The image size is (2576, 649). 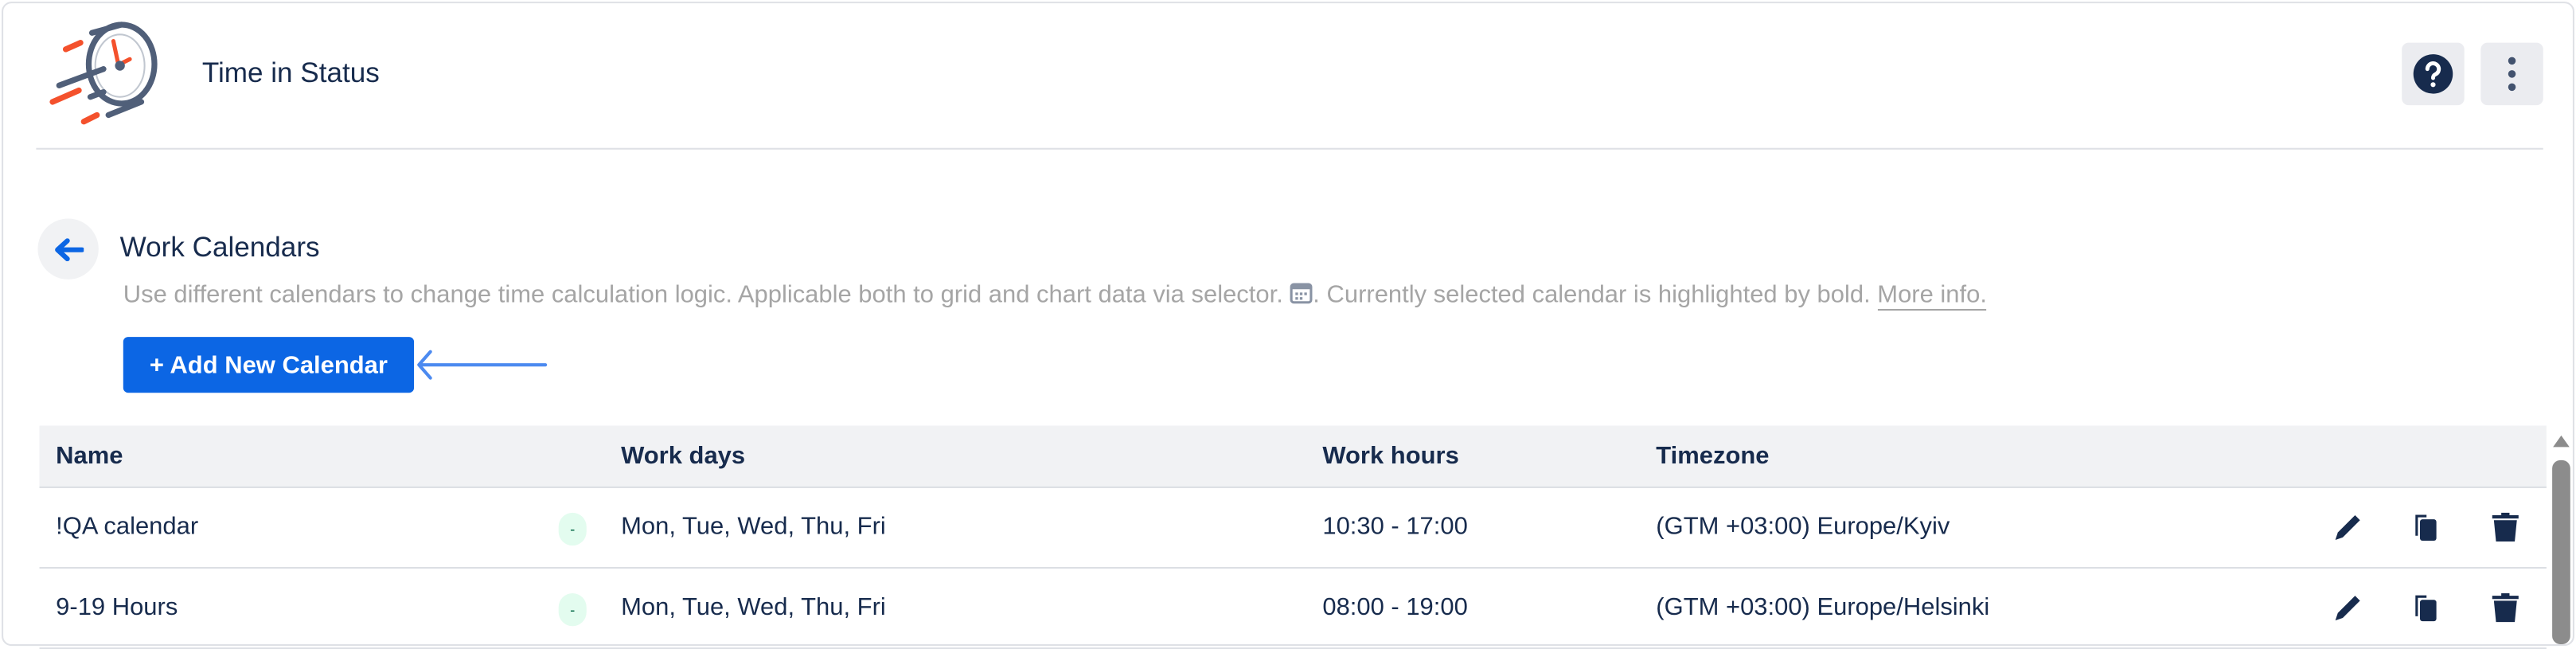 What do you see at coordinates (1932, 295) in the screenshot?
I see `more-info-link: More info.` at bounding box center [1932, 295].